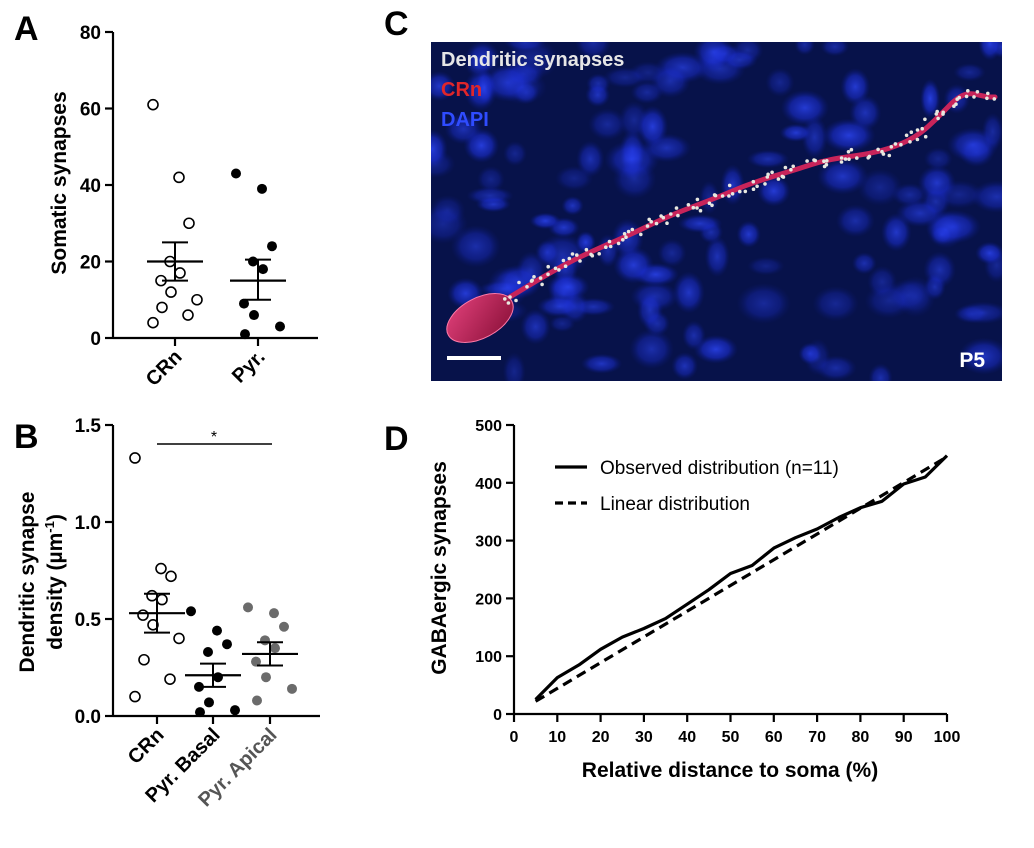 The height and width of the screenshot is (848, 1034). Describe the element at coordinates (396, 24) in the screenshot. I see `panel-letter-c: C` at that location.